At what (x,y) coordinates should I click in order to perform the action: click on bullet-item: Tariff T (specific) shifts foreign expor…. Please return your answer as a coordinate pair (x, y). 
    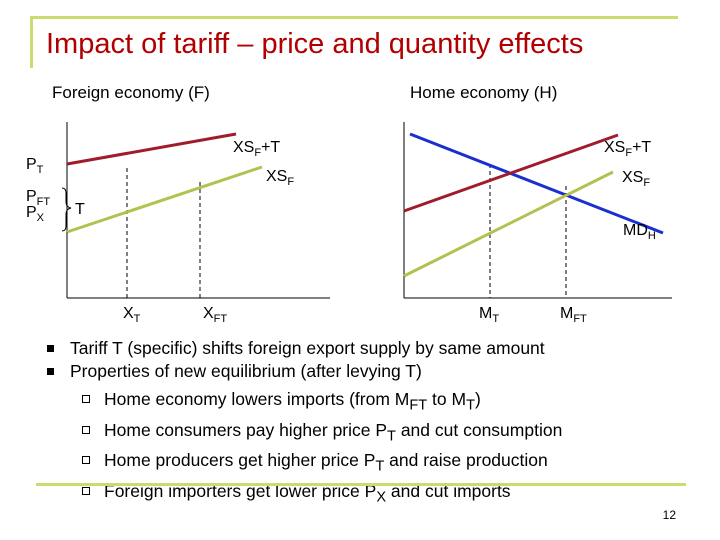
    Looking at the image, I should click on (294, 348).